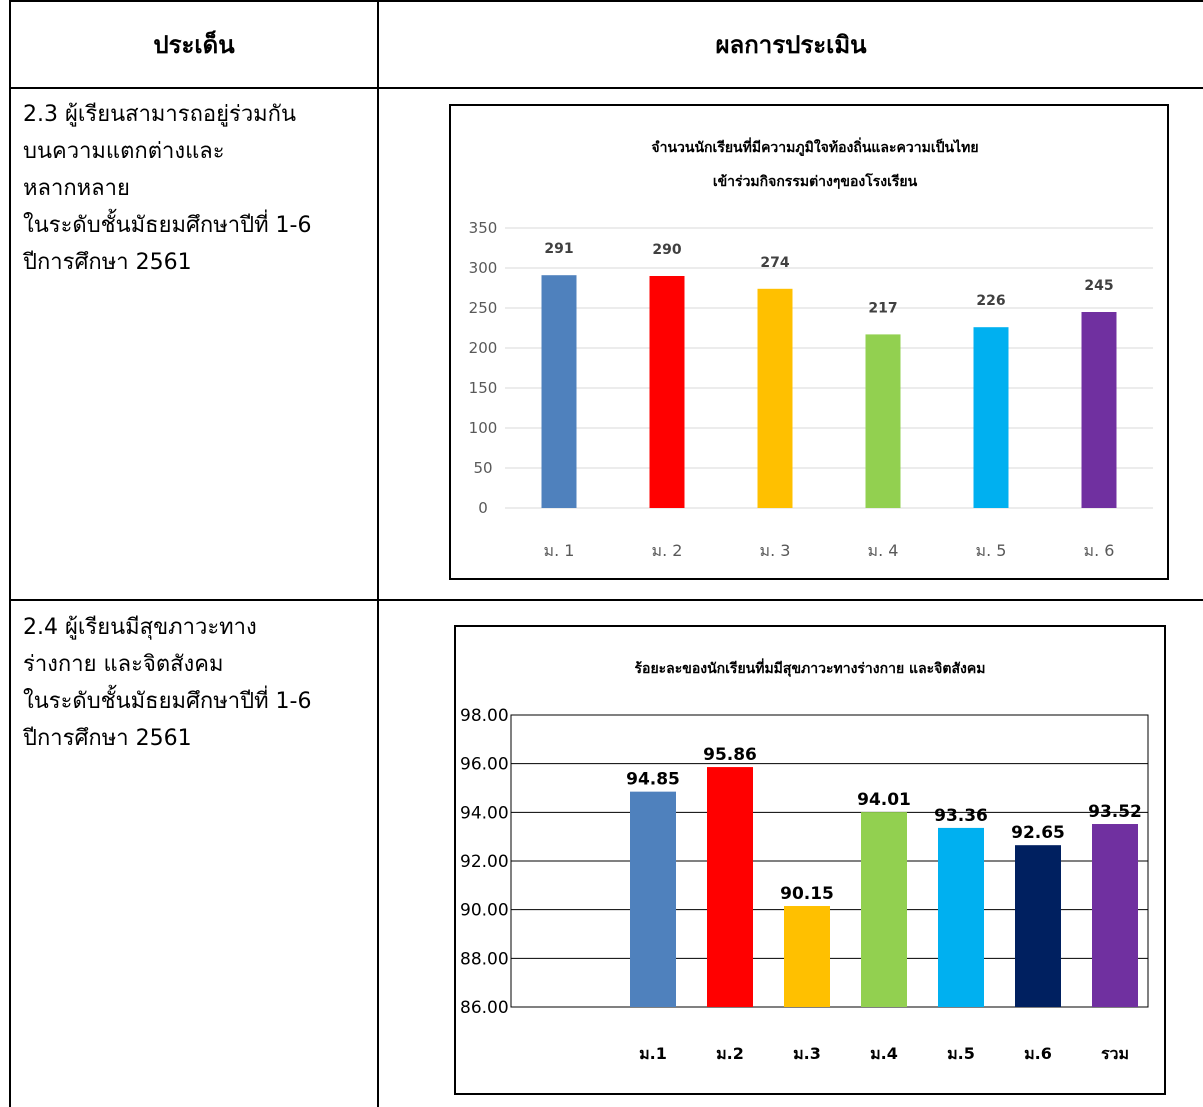 This screenshot has height=1107, width=1203. I want to click on y-tick-label: 300, so click(483, 268).